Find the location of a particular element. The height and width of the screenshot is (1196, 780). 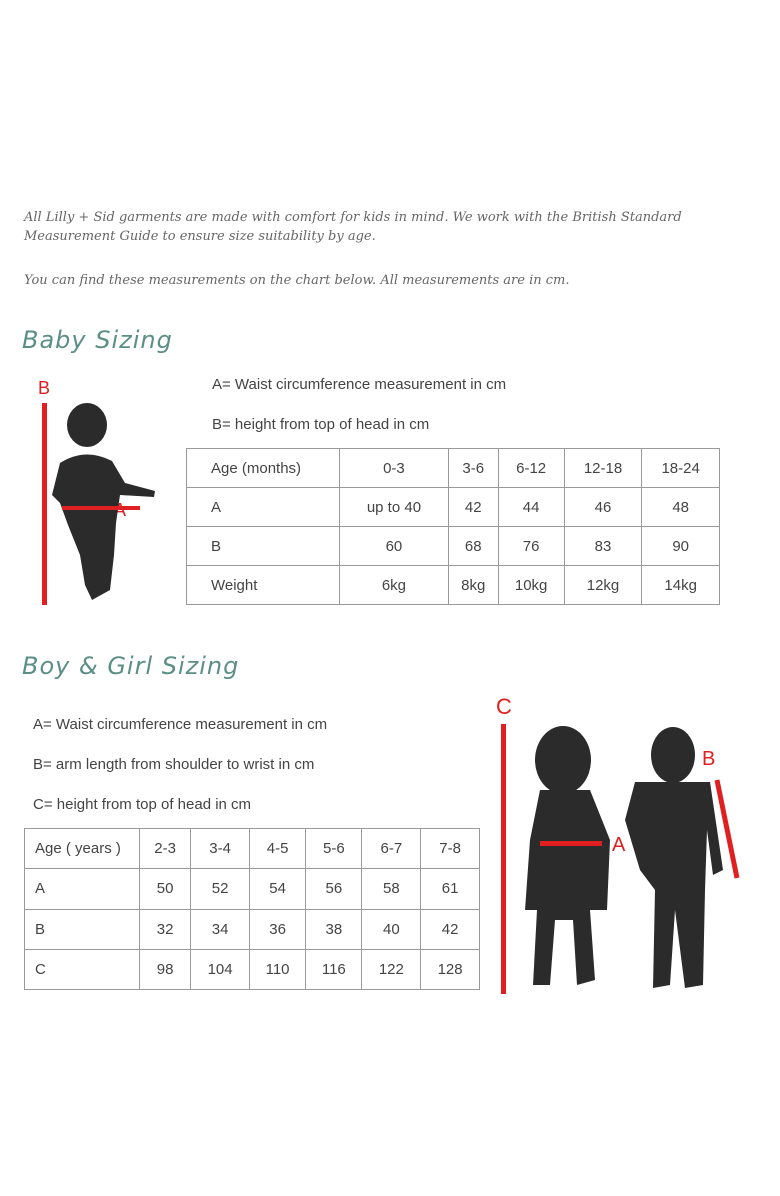

table-header-cell: 3-6 is located at coordinates (473, 468).